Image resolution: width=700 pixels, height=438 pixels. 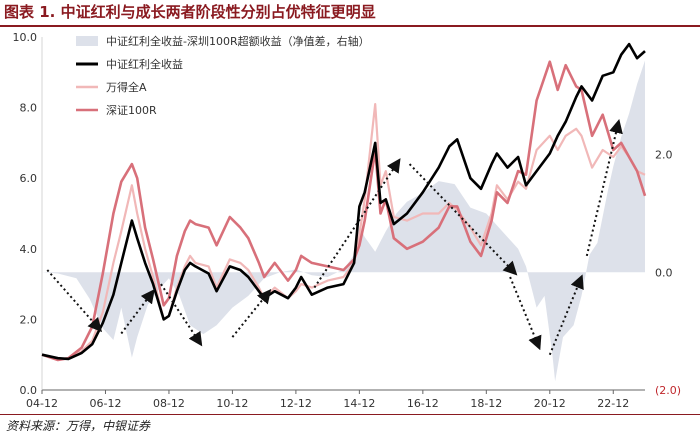 I want to click on x-tick-label: 18-12, so click(x=486, y=403).